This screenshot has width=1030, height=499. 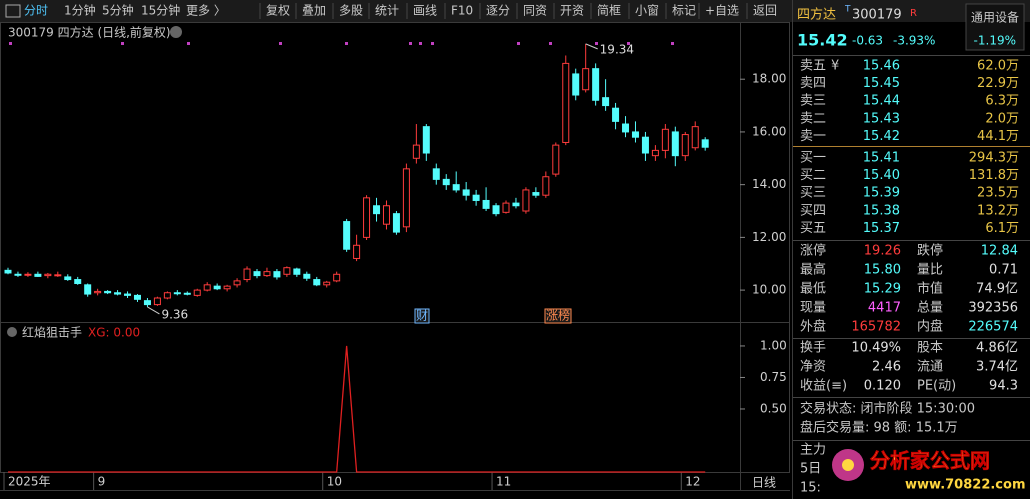 What do you see at coordinates (52, 332) in the screenshot?
I see `indicator-title: 红焰狙击手` at bounding box center [52, 332].